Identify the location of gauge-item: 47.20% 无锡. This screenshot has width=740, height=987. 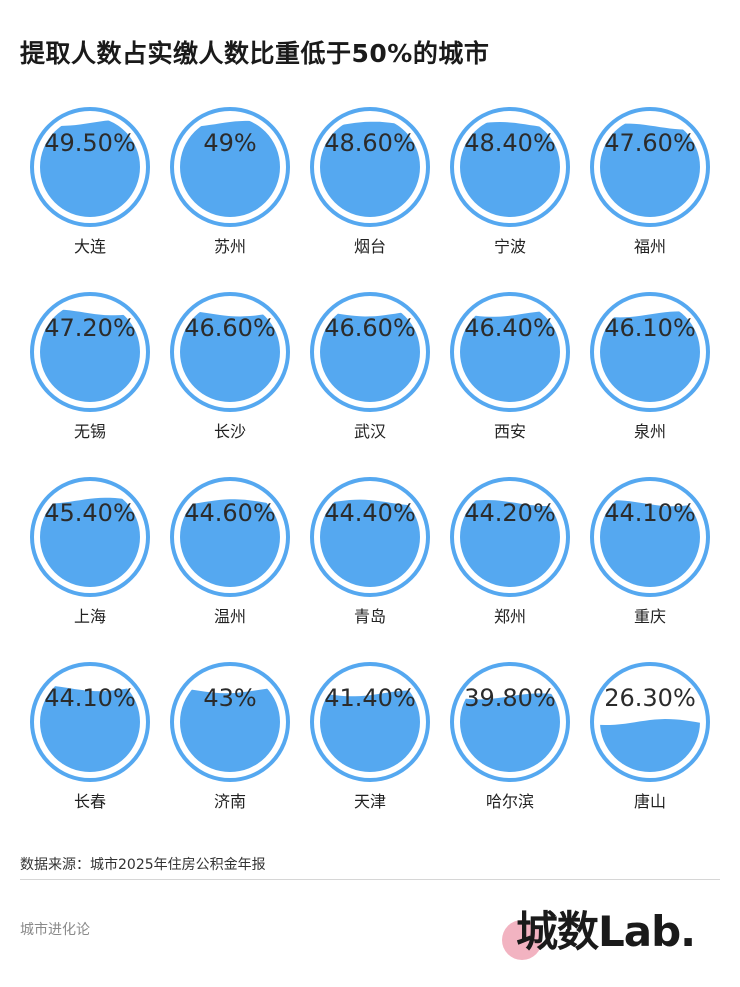
(90, 382).